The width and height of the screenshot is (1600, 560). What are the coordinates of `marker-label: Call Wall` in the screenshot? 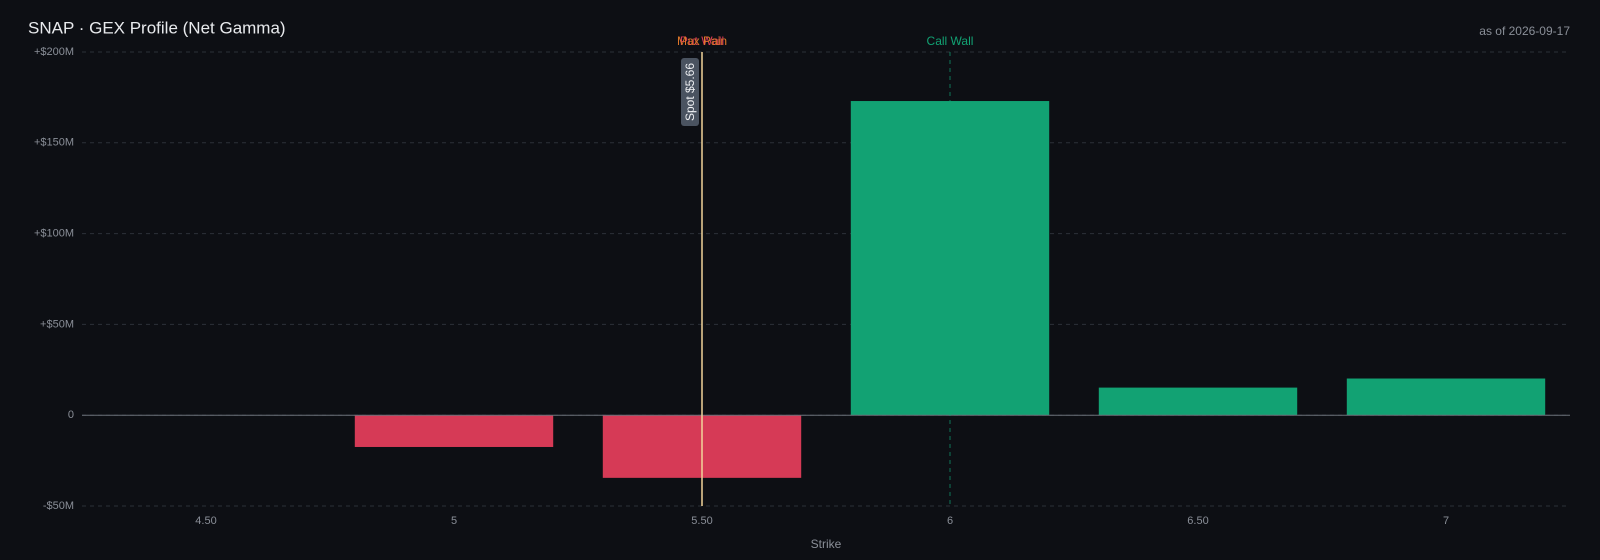 It's located at (950, 41).